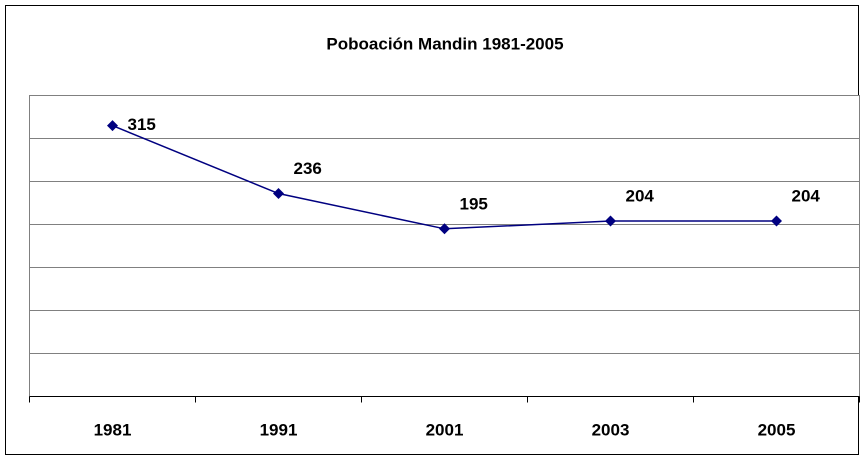  What do you see at coordinates (444, 43) in the screenshot?
I see `chart-title: Poboación Mandin 1981-2005` at bounding box center [444, 43].